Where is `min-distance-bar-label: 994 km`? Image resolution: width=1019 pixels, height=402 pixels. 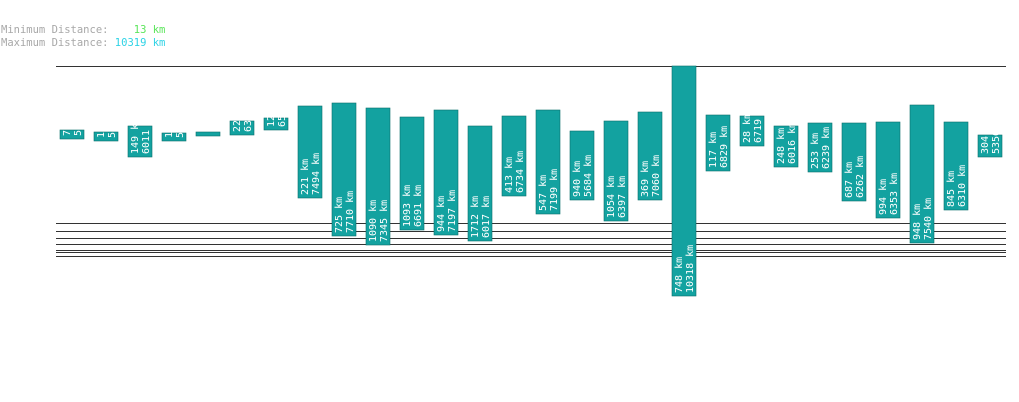
min-distance-bar-label: 994 km is located at coordinates (883, 197).